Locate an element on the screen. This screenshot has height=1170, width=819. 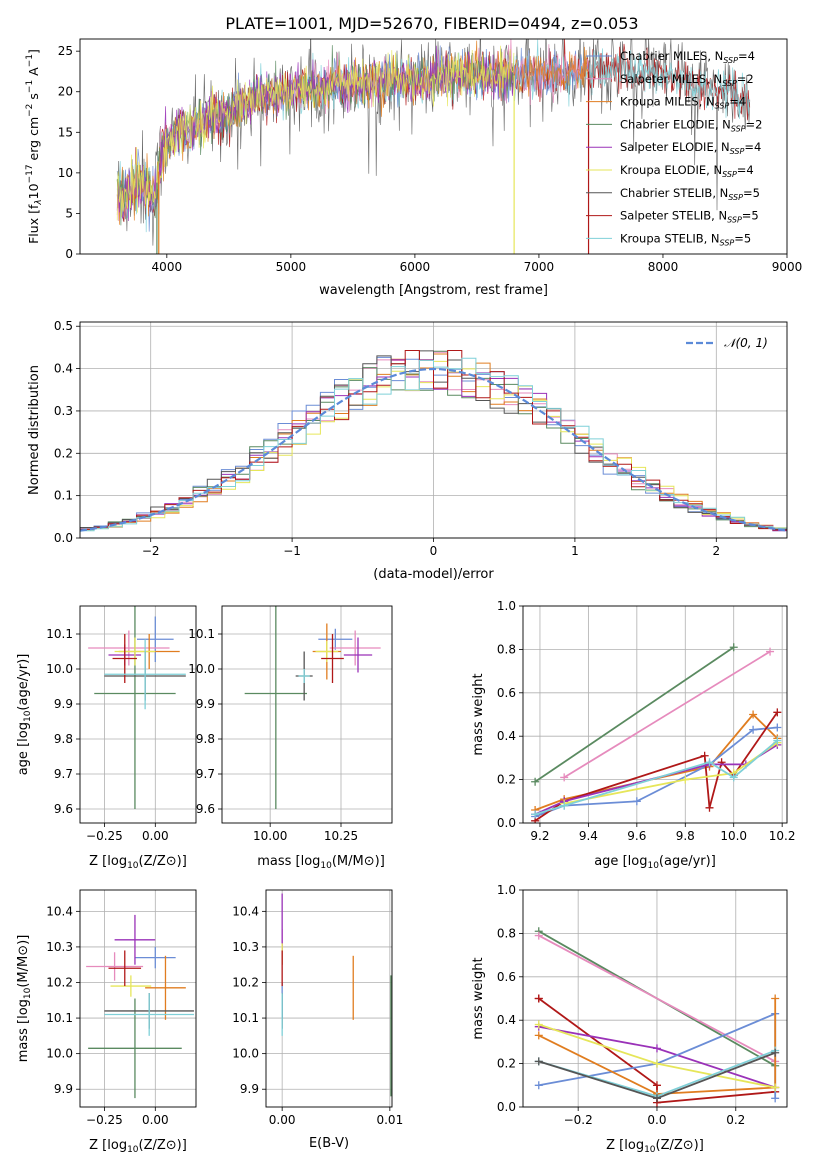
label-part: s is located at coordinates (33, 98).